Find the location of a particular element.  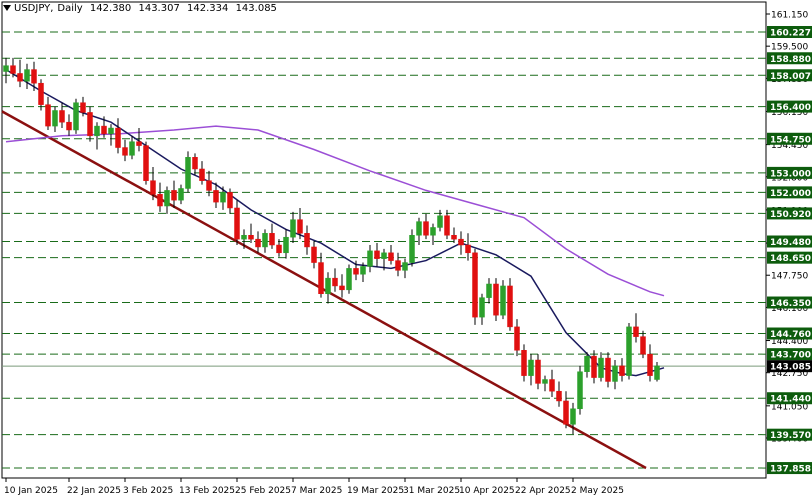

y-tick-label: 156.150 is located at coordinates (789, 113).